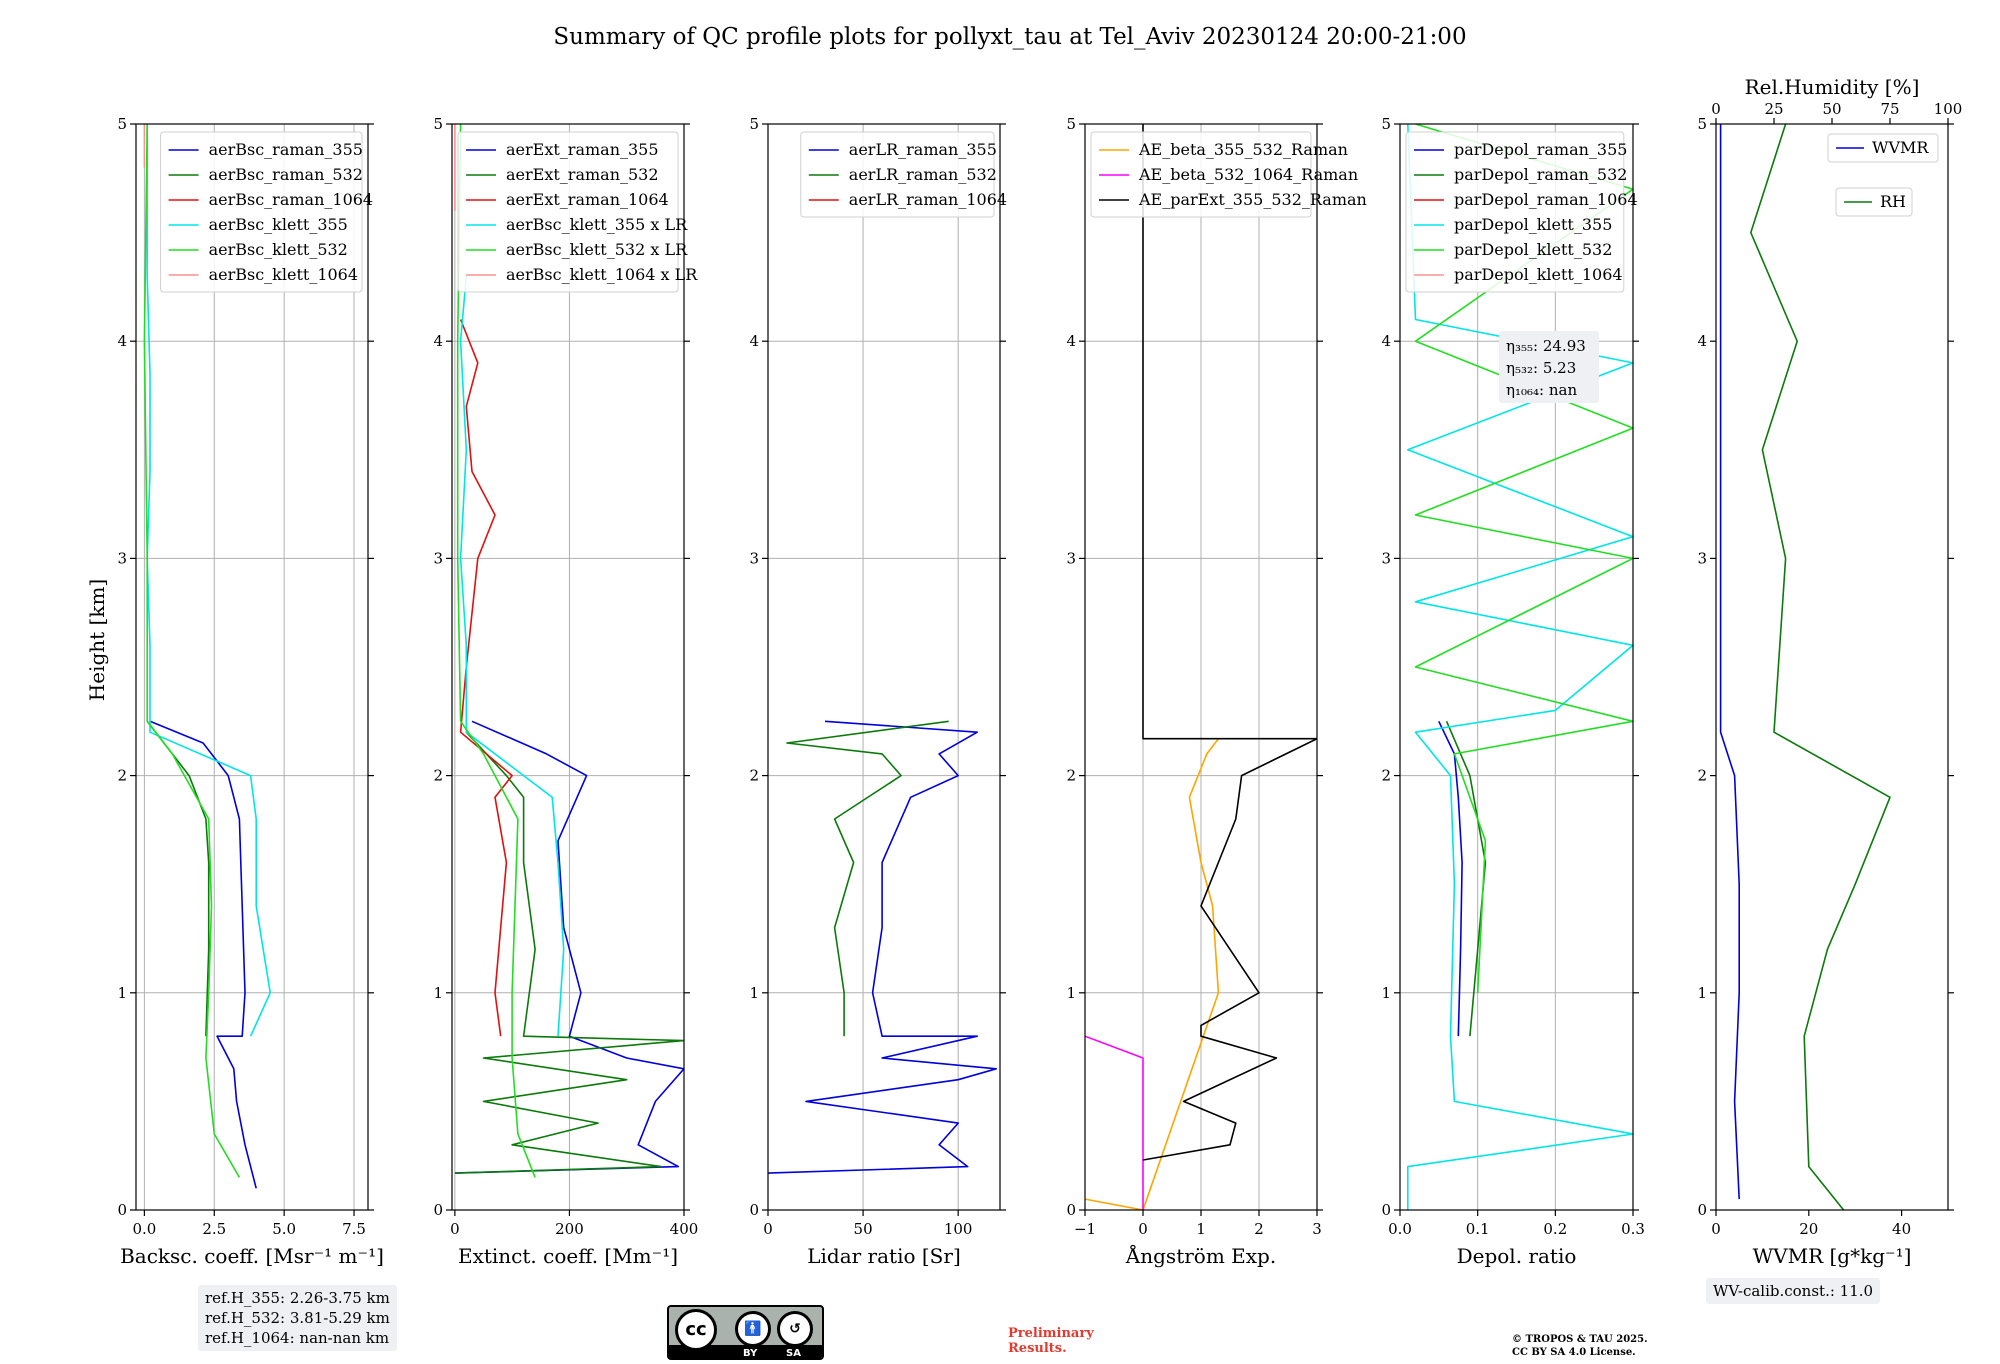 The height and width of the screenshot is (1364, 2000). I want to click on eta-annotation: η₃₅₅: 24.93 η₅₃₂: 5.23 η₁₀₆₄: nan, so click(1549, 367).